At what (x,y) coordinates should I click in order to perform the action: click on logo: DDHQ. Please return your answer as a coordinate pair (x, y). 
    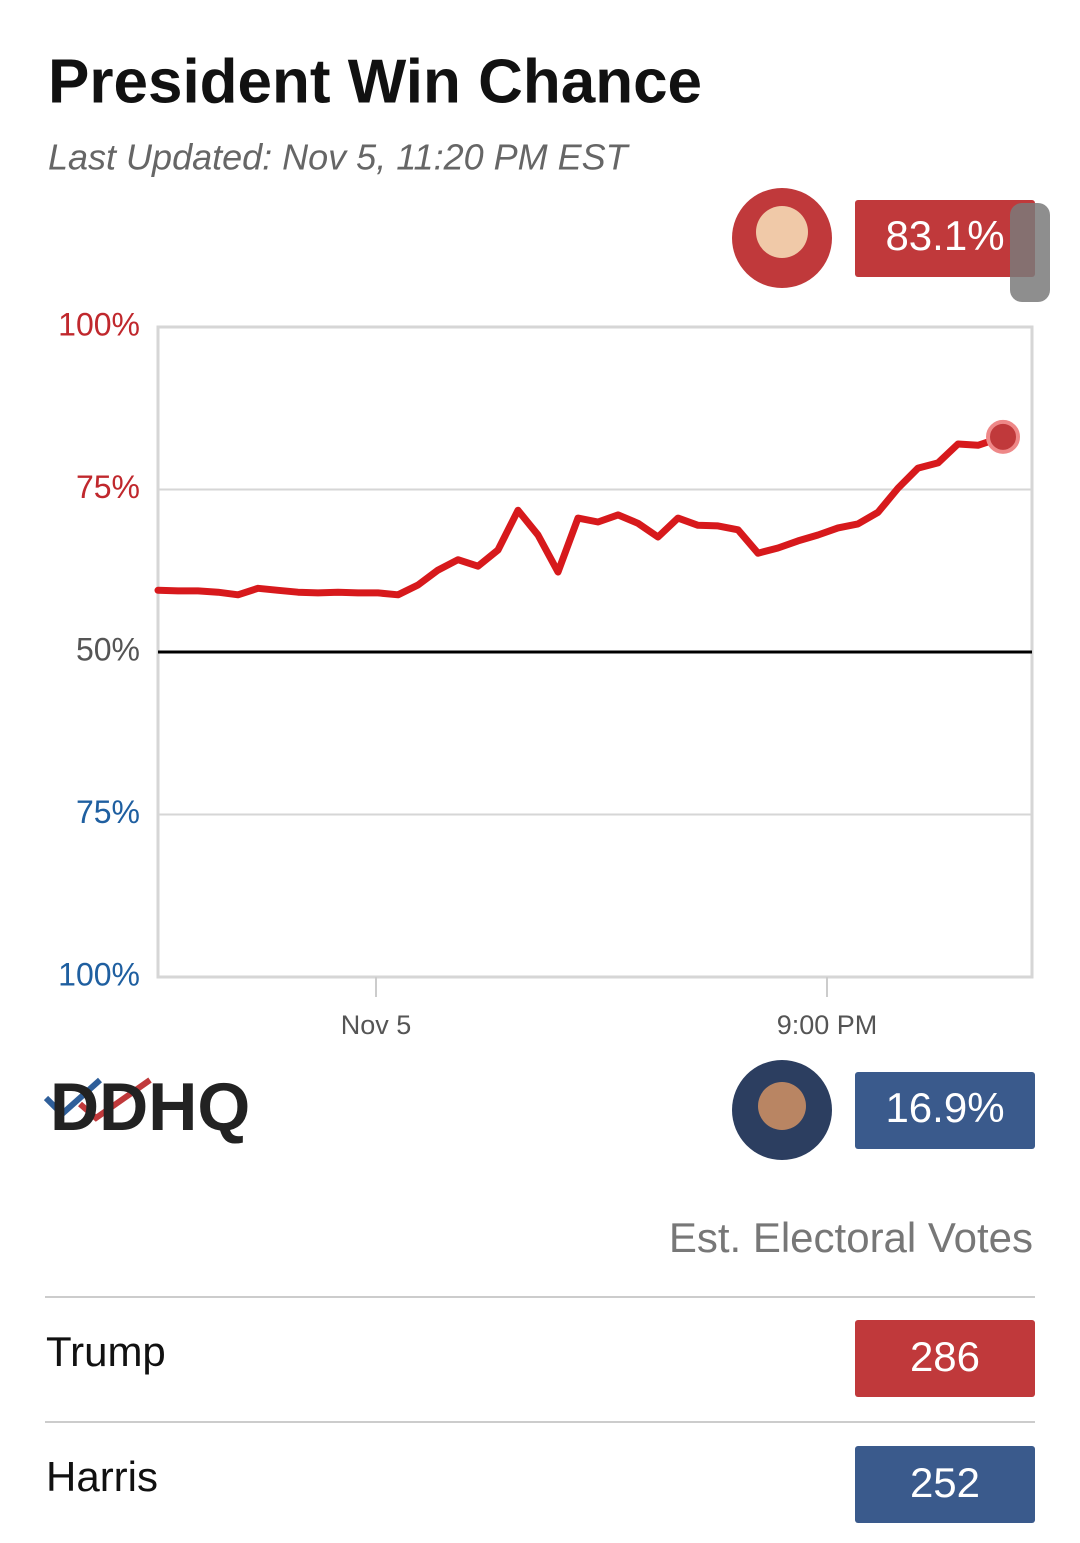
    Looking at the image, I should click on (150, 1107).